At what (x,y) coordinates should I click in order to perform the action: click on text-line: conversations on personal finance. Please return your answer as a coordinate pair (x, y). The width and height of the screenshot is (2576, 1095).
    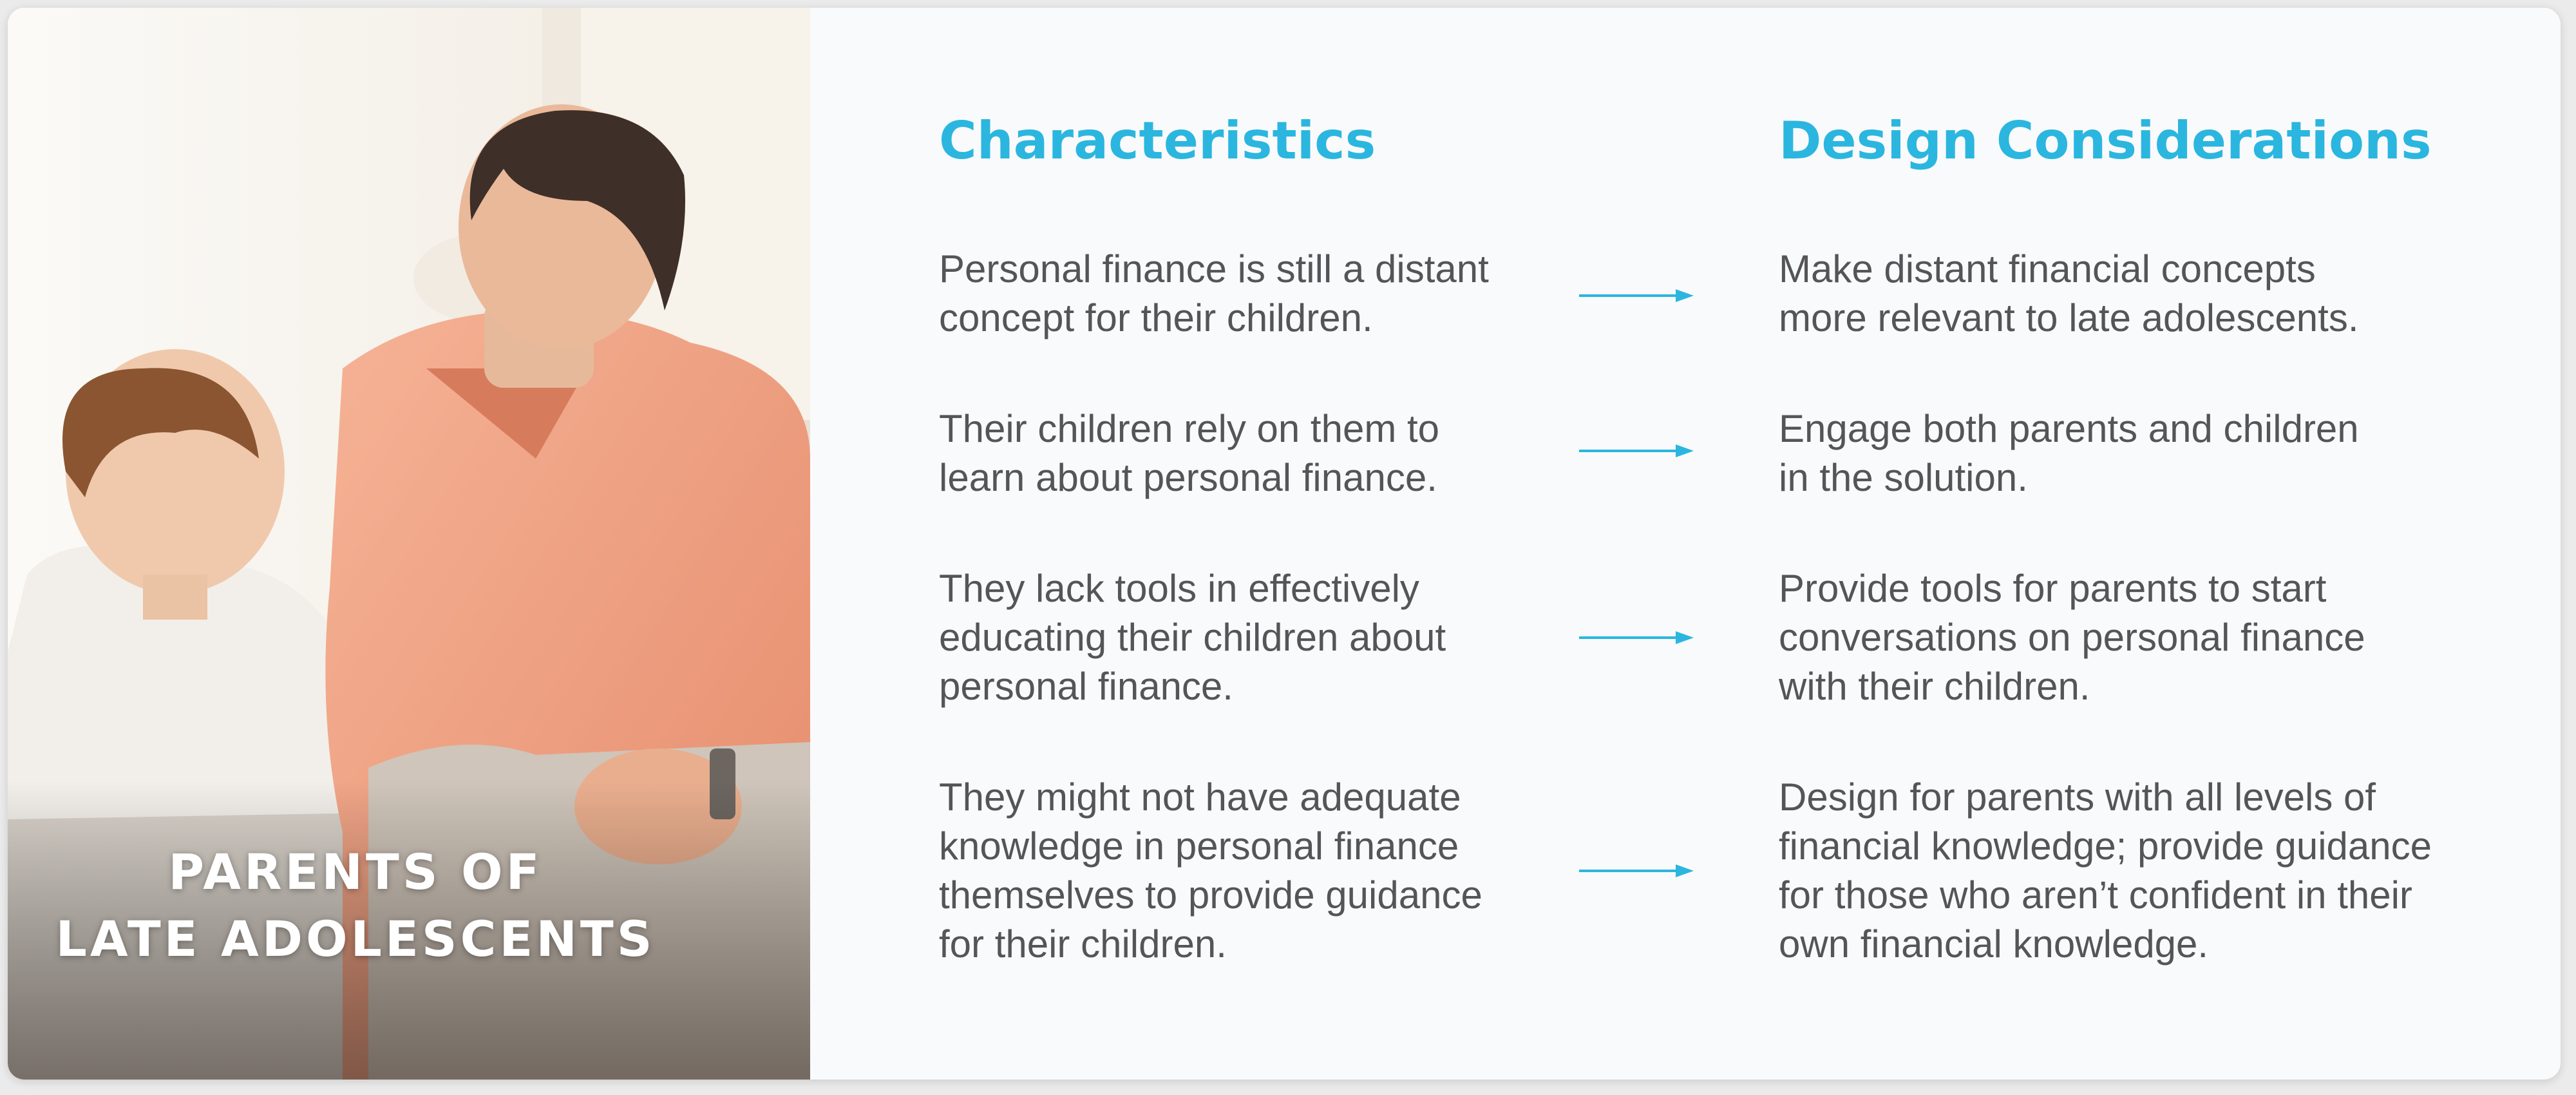
    Looking at the image, I should click on (2072, 637).